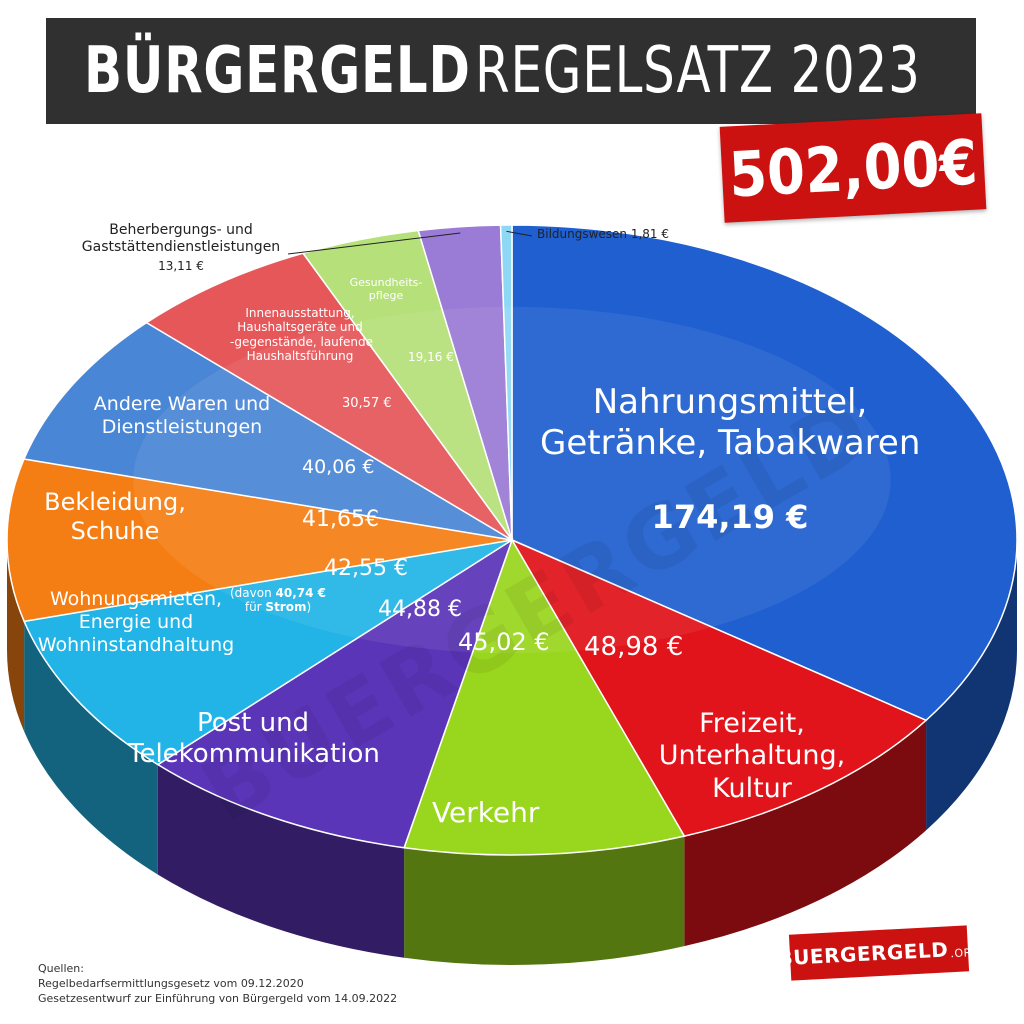  I want to click on note-strom-amount: 40,74 €, so click(300, 593).